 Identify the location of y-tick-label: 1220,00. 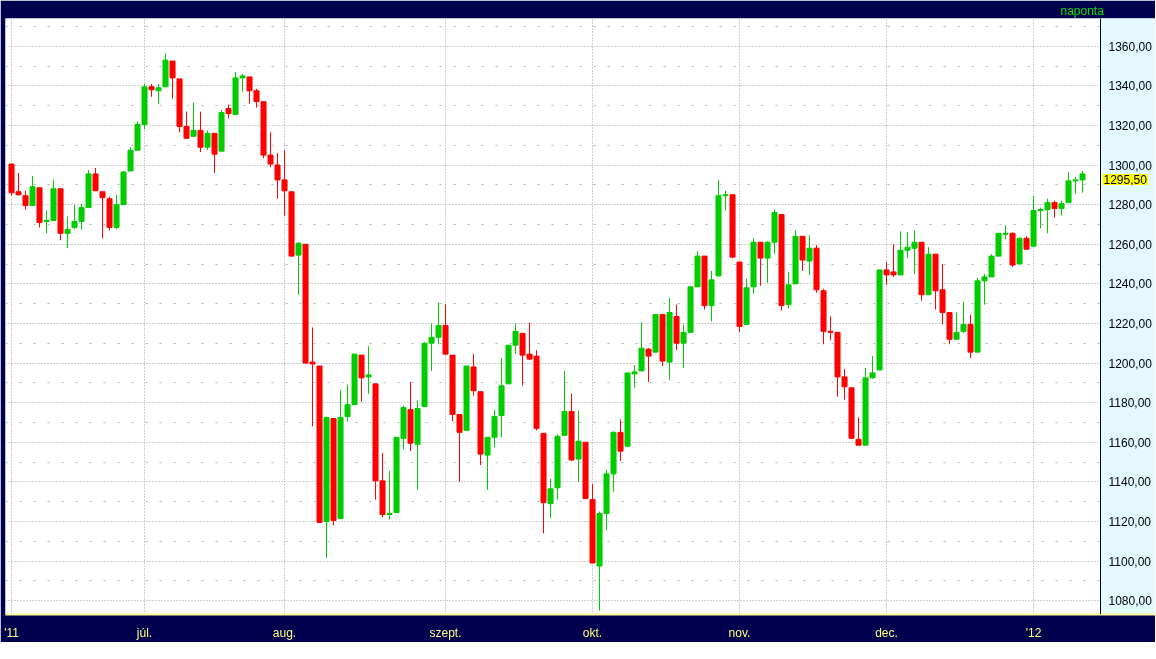
(1130, 323).